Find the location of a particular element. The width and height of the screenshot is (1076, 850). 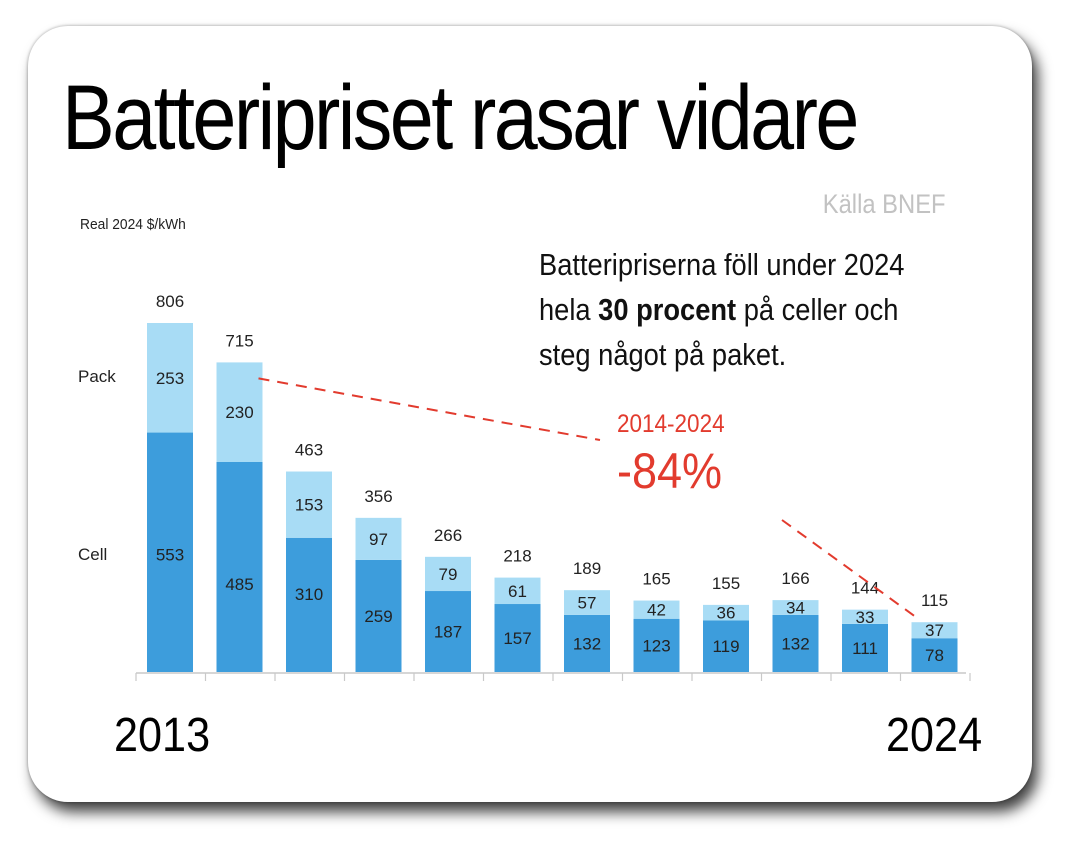

callout-line-1: Batteripriserna föll under 2024 is located at coordinates (722, 264).